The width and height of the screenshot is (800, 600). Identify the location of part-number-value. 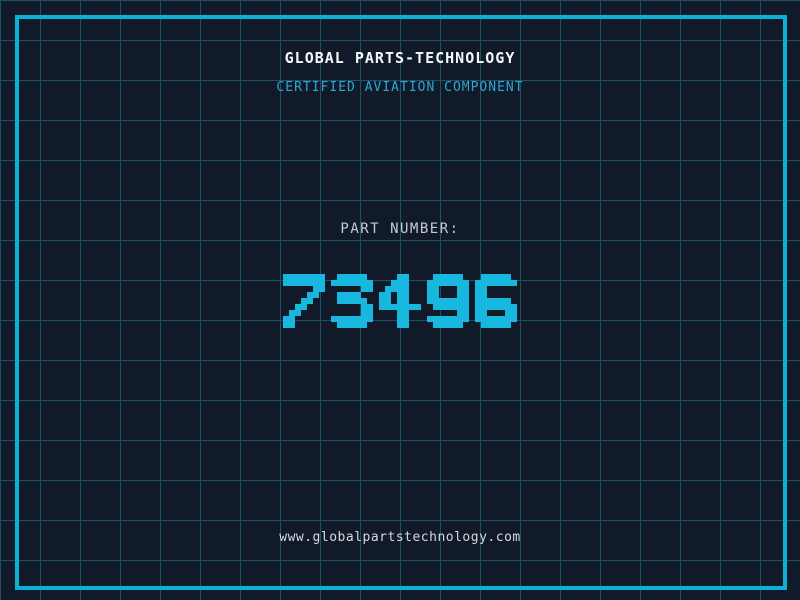
(400, 301).